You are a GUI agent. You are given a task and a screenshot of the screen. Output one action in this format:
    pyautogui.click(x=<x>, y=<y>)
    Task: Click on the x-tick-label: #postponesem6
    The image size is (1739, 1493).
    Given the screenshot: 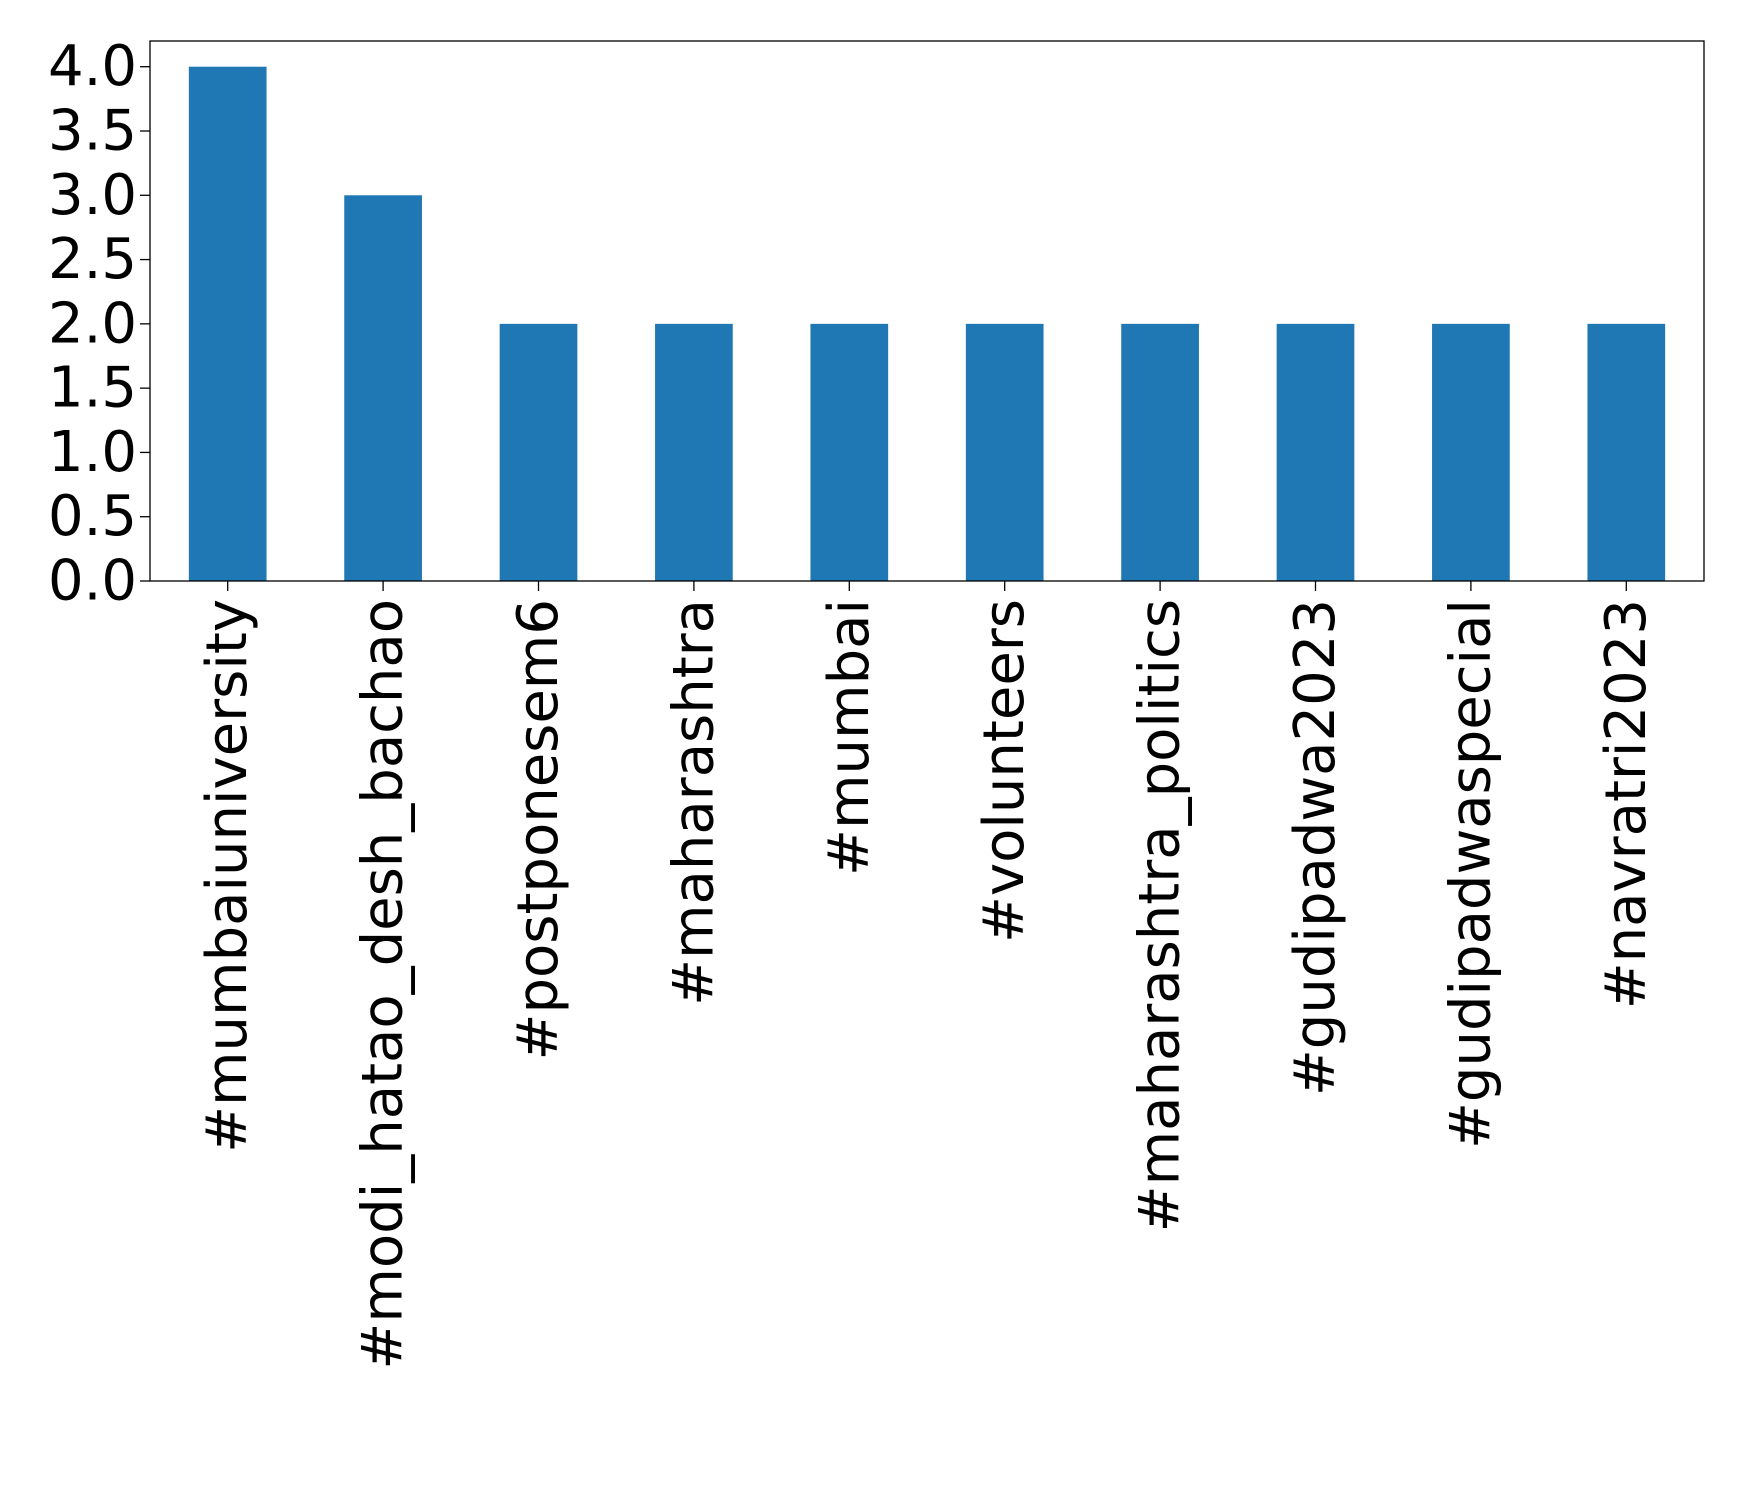 What is the action you would take?
    pyautogui.click(x=538, y=829)
    